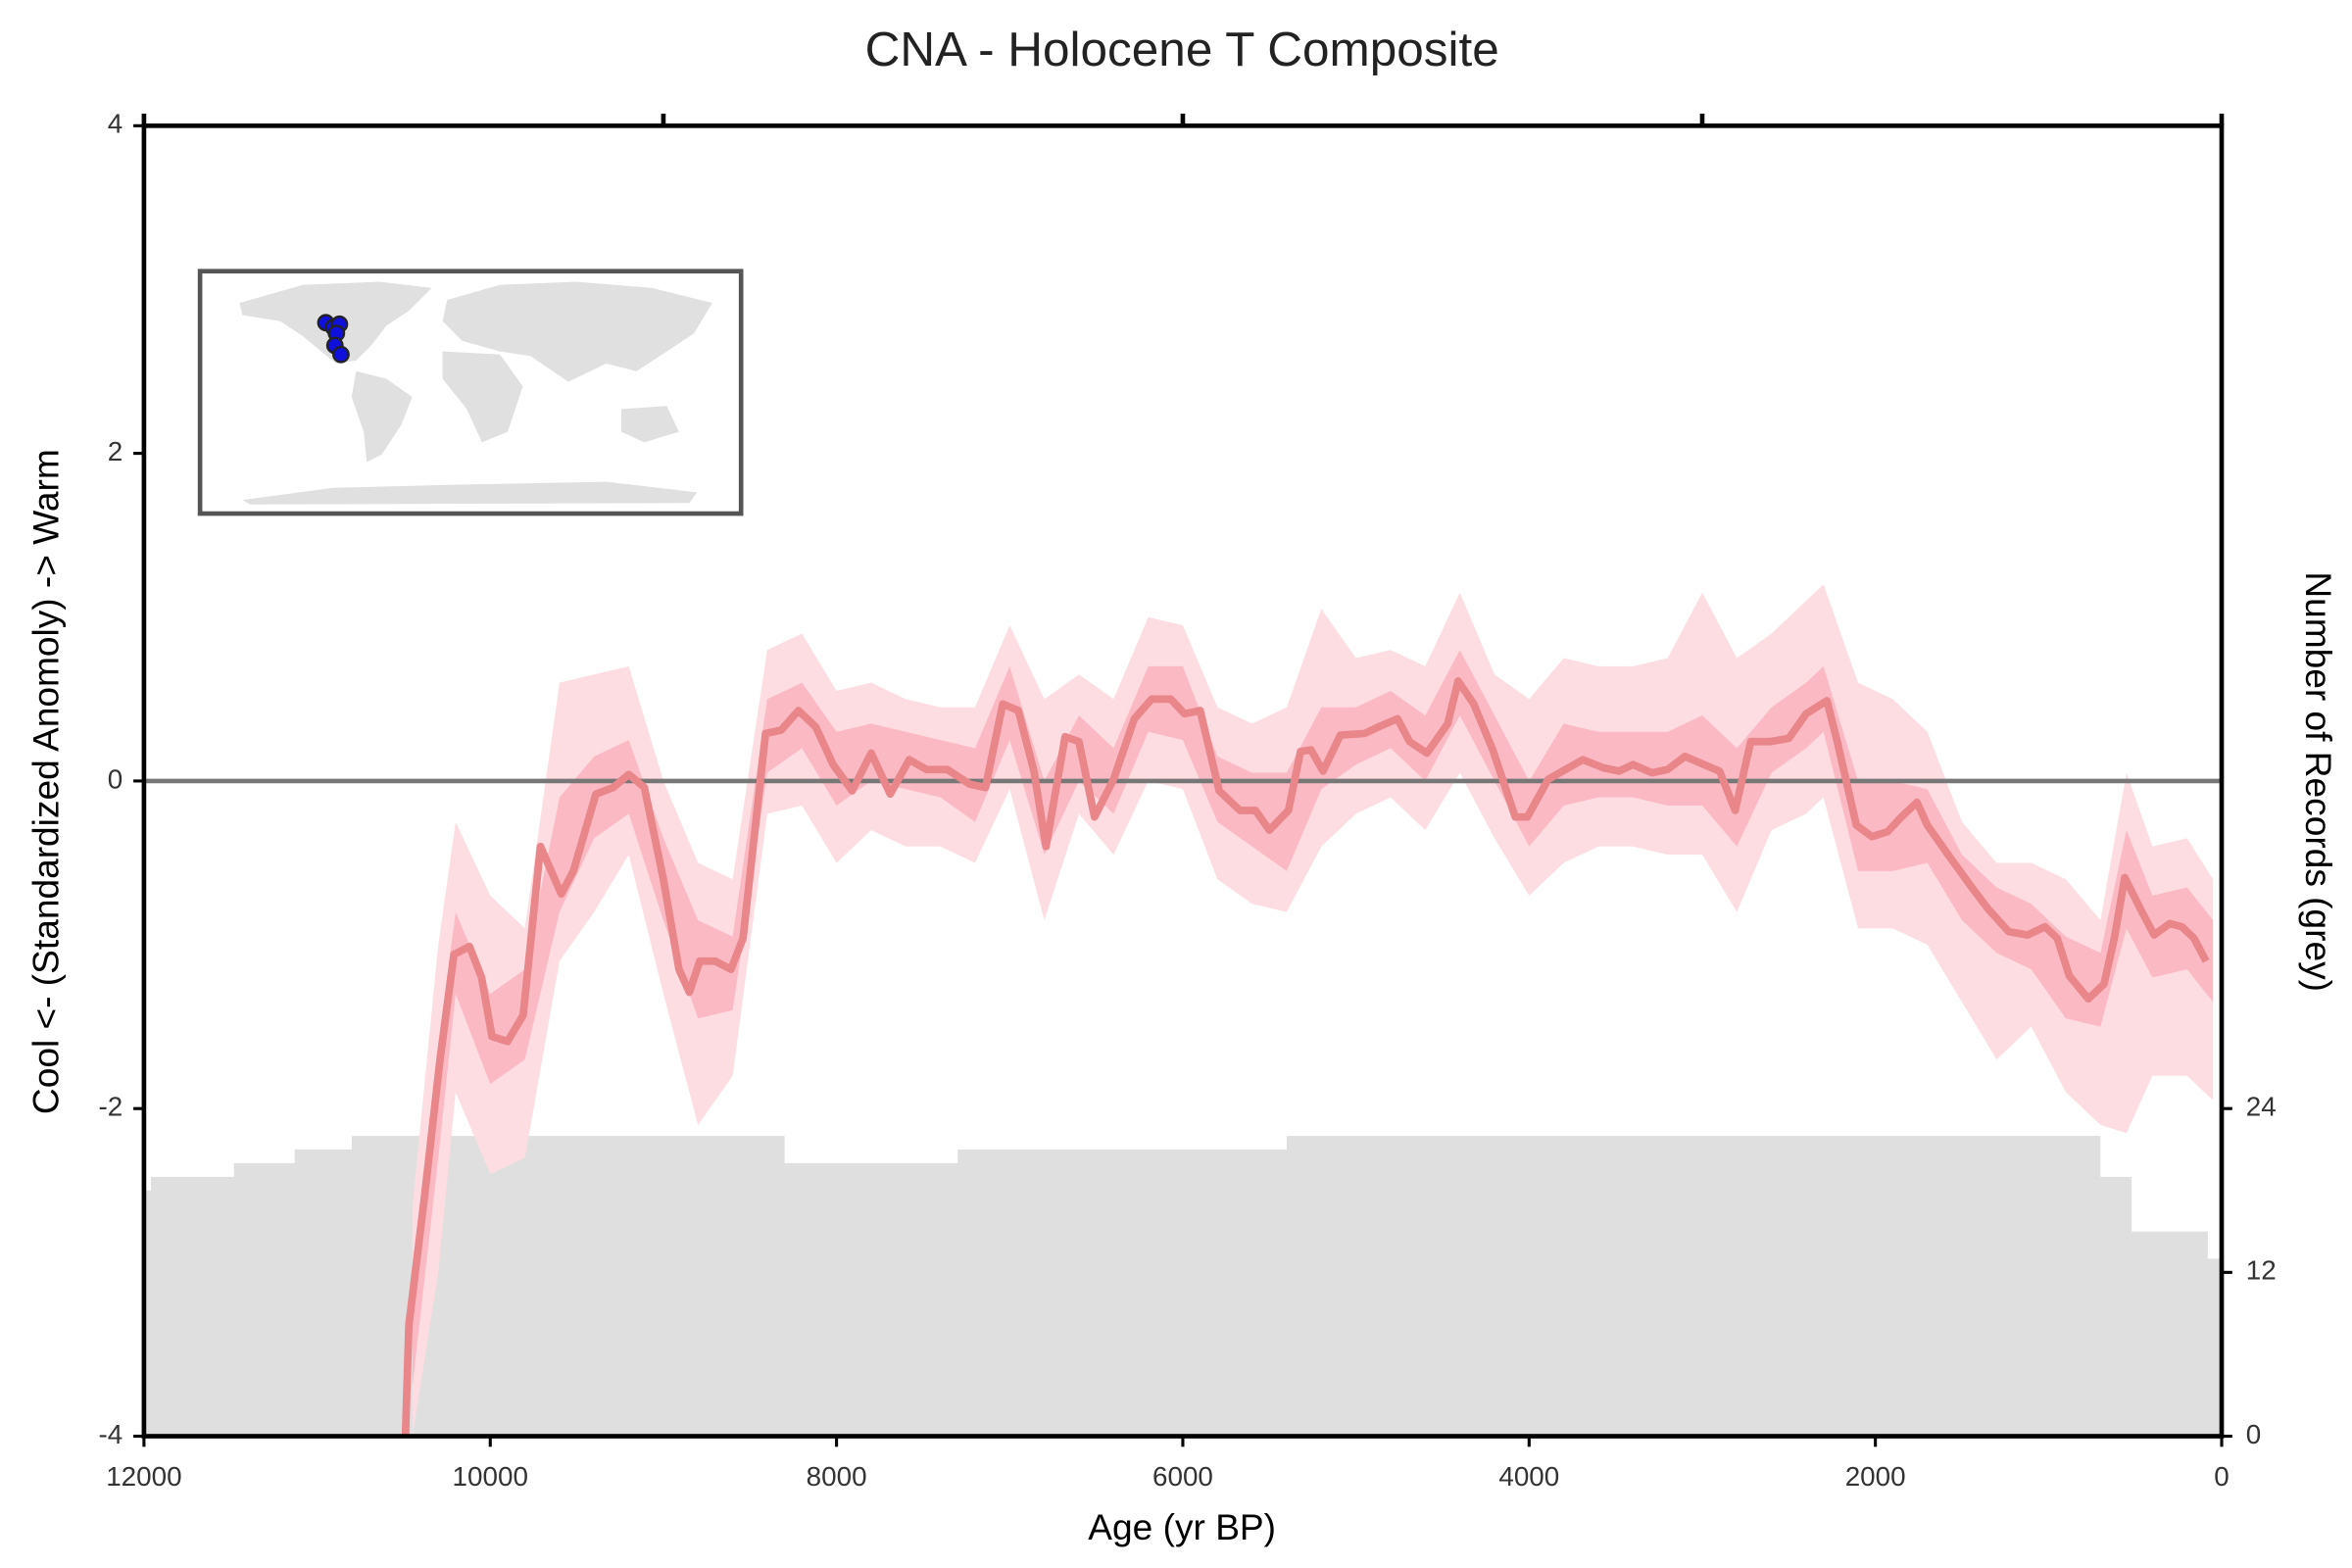  I want to click on x-tick-label: 6000, so click(1182, 1476).